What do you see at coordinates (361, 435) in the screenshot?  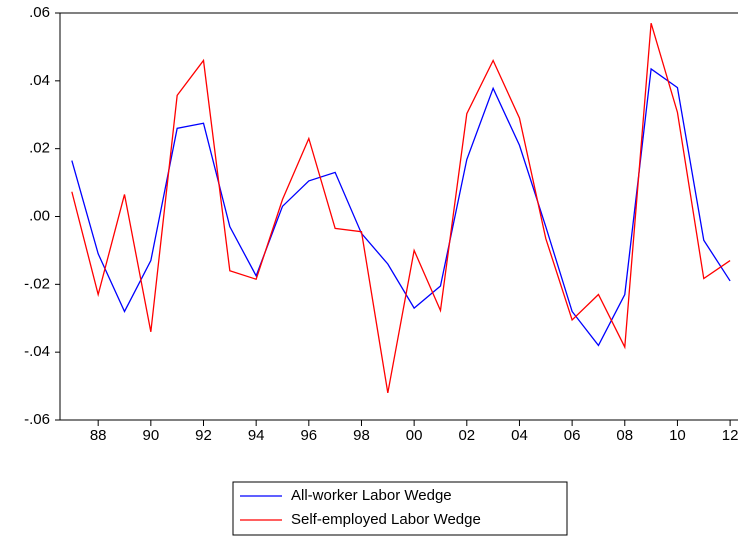 I see `x-tick-label: 98` at bounding box center [361, 435].